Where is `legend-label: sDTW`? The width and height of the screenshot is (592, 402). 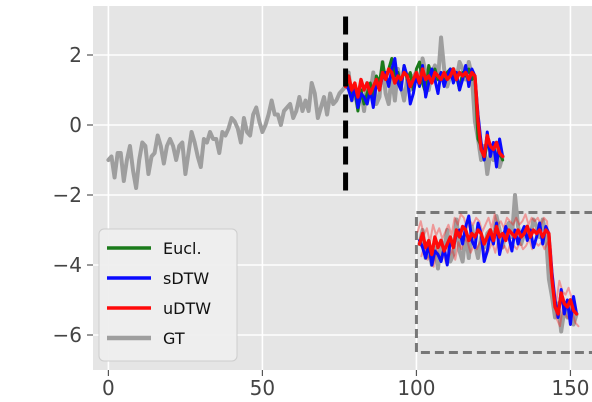 legend-label: sDTW is located at coordinates (186, 278).